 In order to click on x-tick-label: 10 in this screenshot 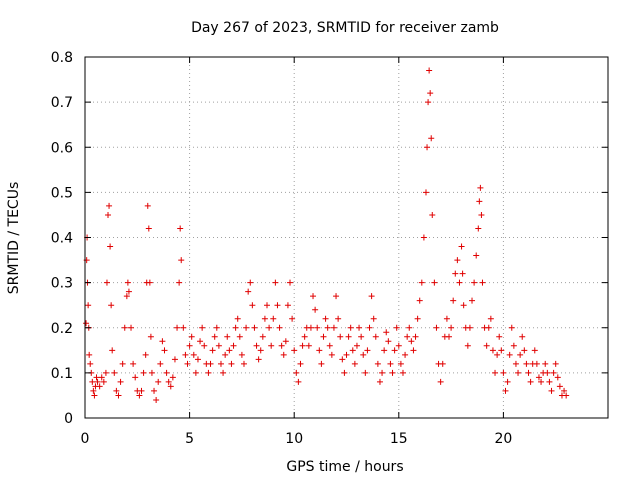, I will do `click(294, 439)`.